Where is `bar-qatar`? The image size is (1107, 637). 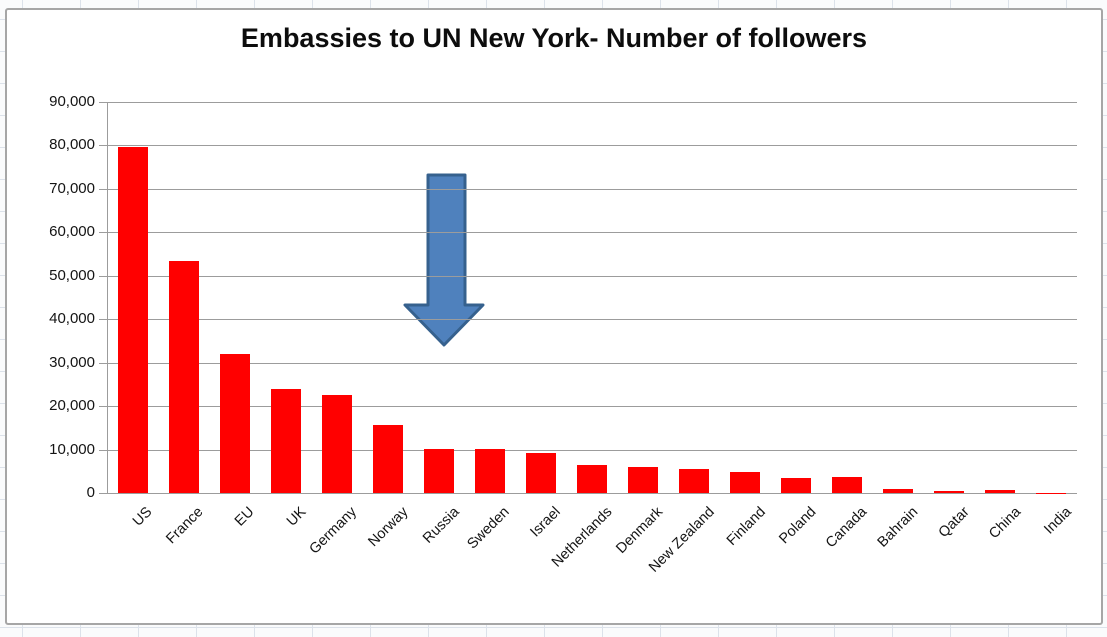 bar-qatar is located at coordinates (949, 491).